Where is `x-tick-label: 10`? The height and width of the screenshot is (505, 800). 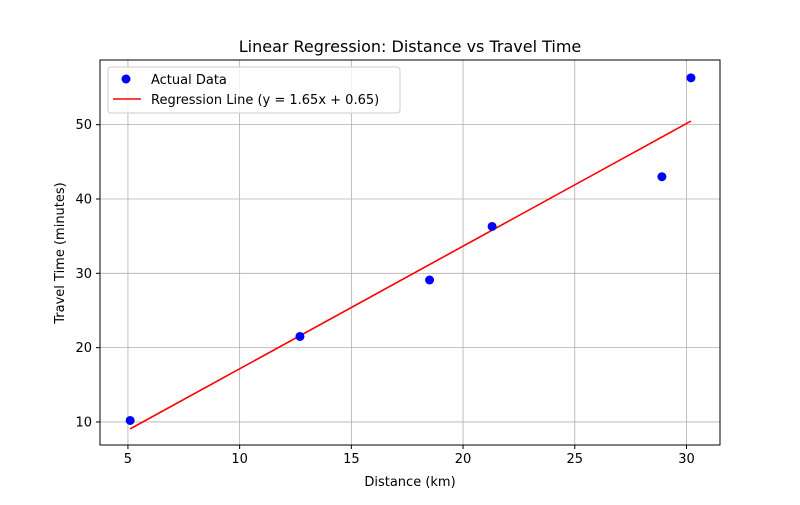
x-tick-label: 10 is located at coordinates (239, 459).